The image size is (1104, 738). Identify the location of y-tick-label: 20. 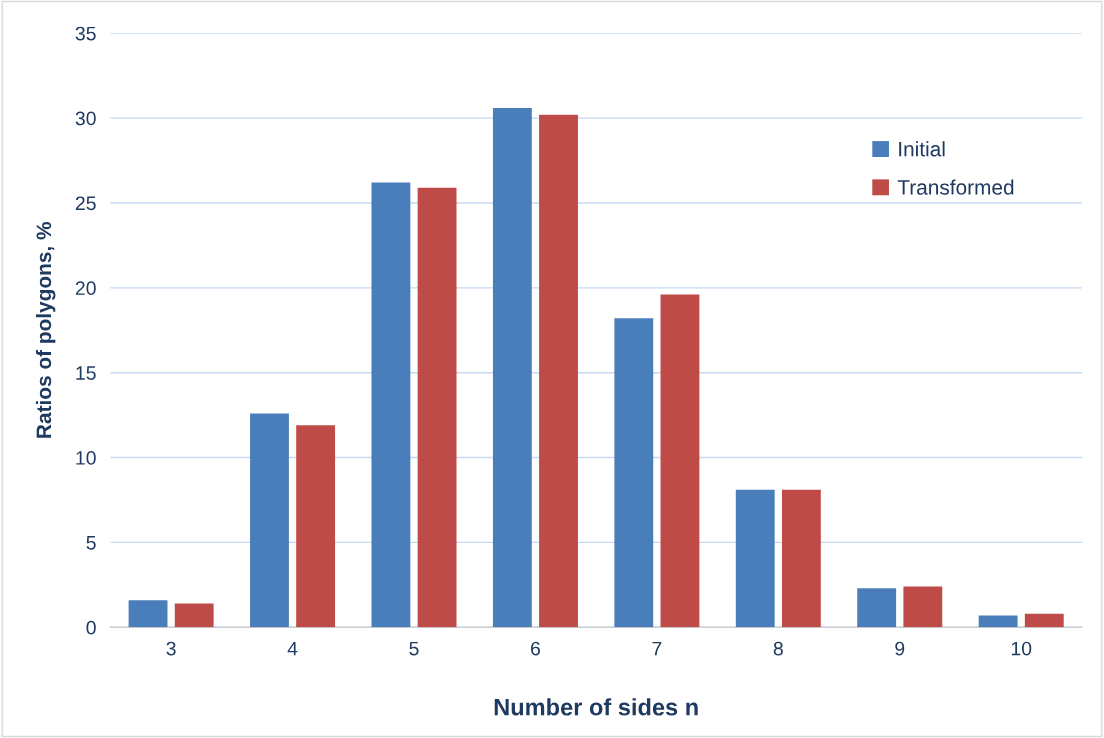
(85, 288).